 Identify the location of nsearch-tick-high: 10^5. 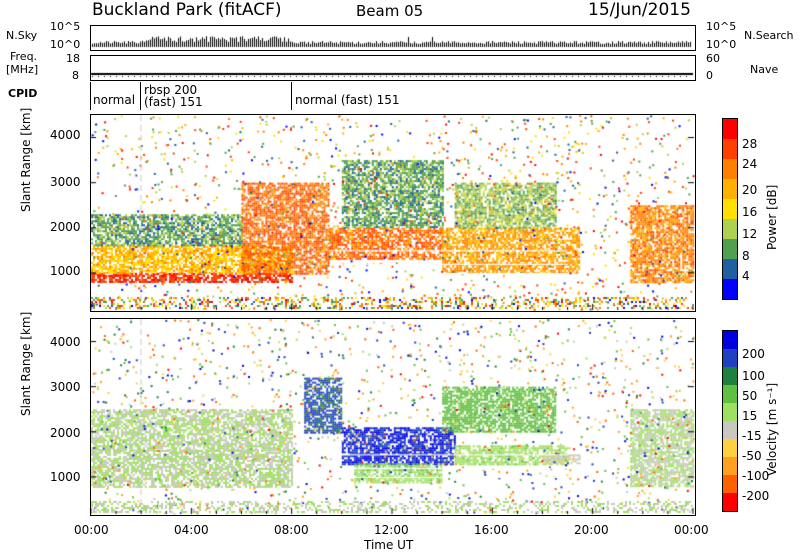
(721, 26).